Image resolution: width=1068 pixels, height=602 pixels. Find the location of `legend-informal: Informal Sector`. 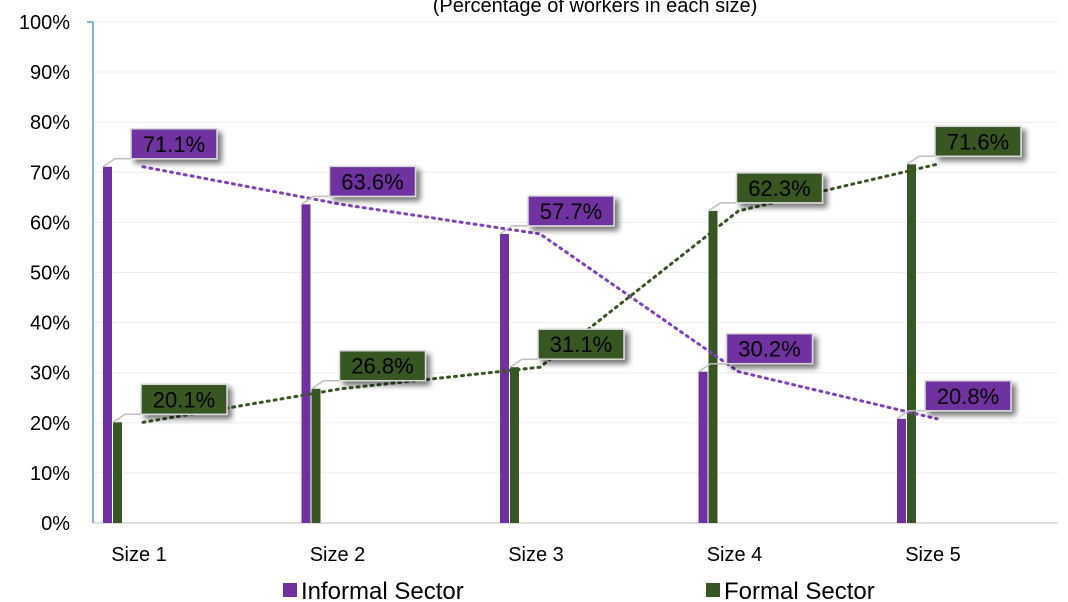

legend-informal: Informal Sector is located at coordinates (373, 590).